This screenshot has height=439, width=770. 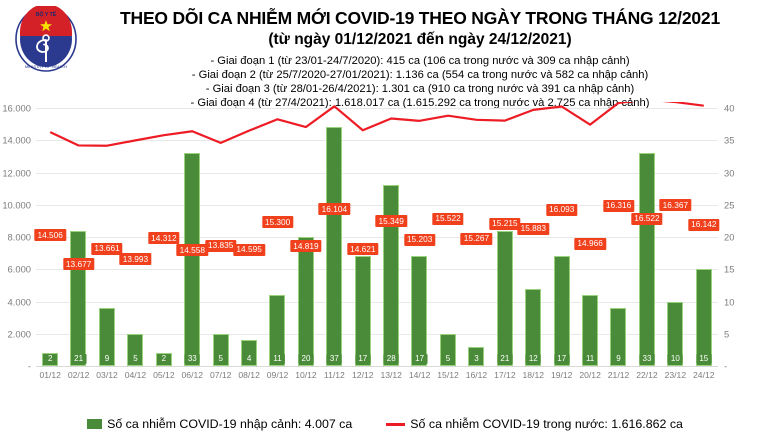 I want to click on bar-column: 21, so click(x=505, y=237).